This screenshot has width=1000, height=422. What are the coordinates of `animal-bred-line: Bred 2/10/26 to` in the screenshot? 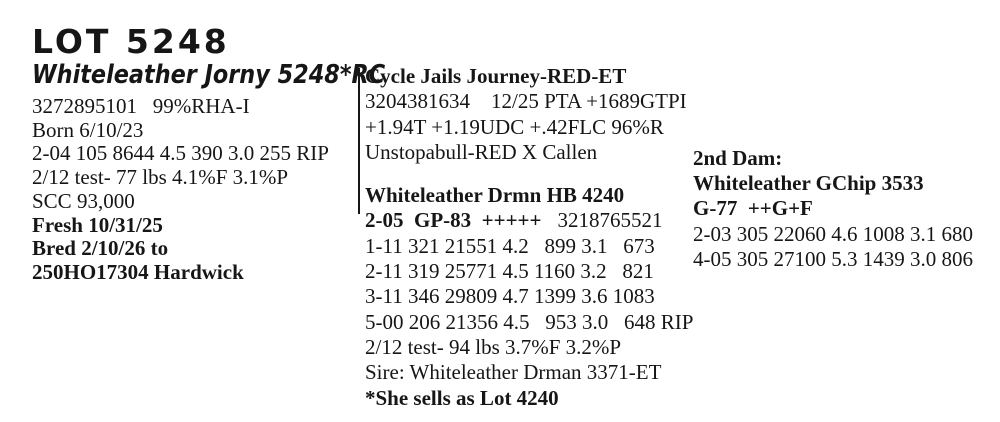 It's located at (100, 248).